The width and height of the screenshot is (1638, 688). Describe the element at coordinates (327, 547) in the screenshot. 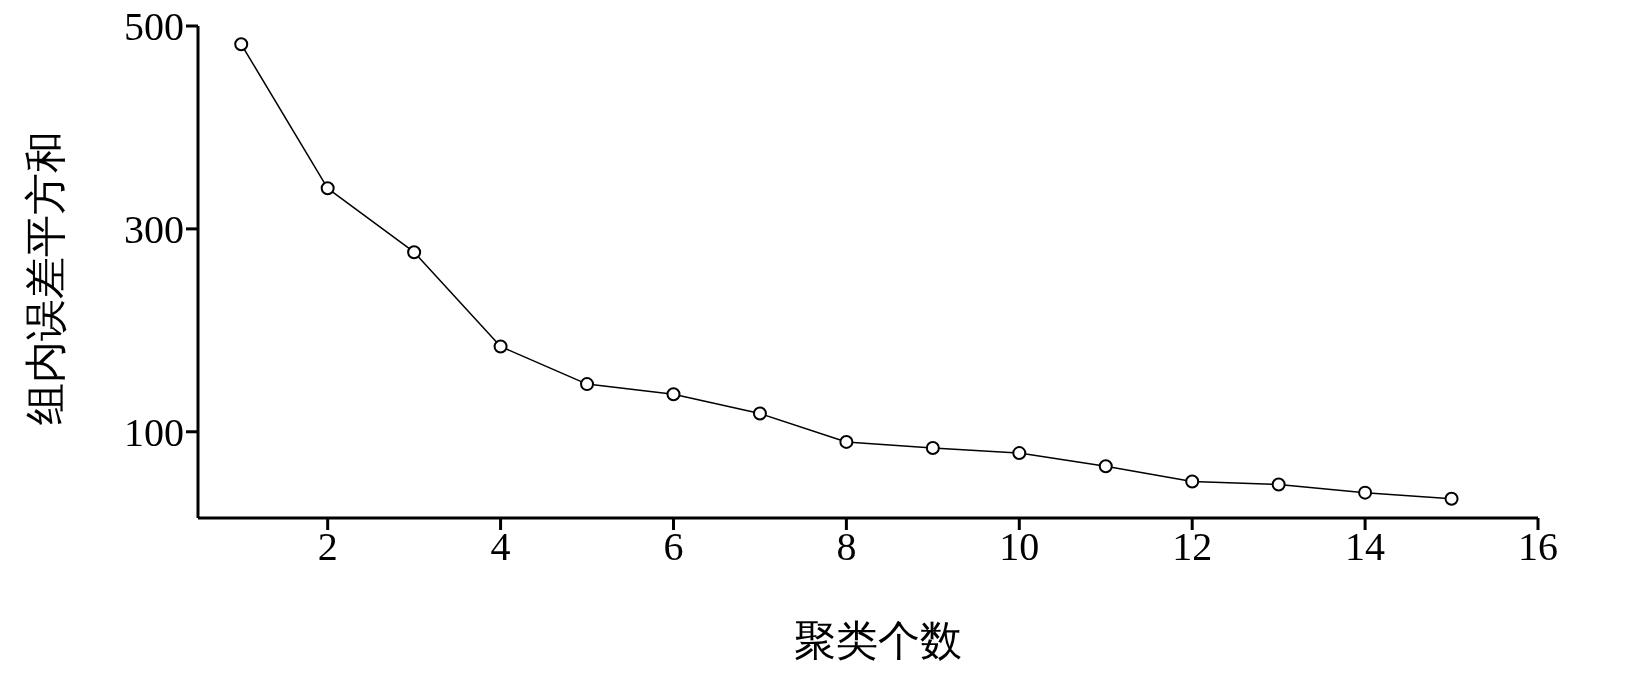

I see `x-tick-label: 2` at that location.